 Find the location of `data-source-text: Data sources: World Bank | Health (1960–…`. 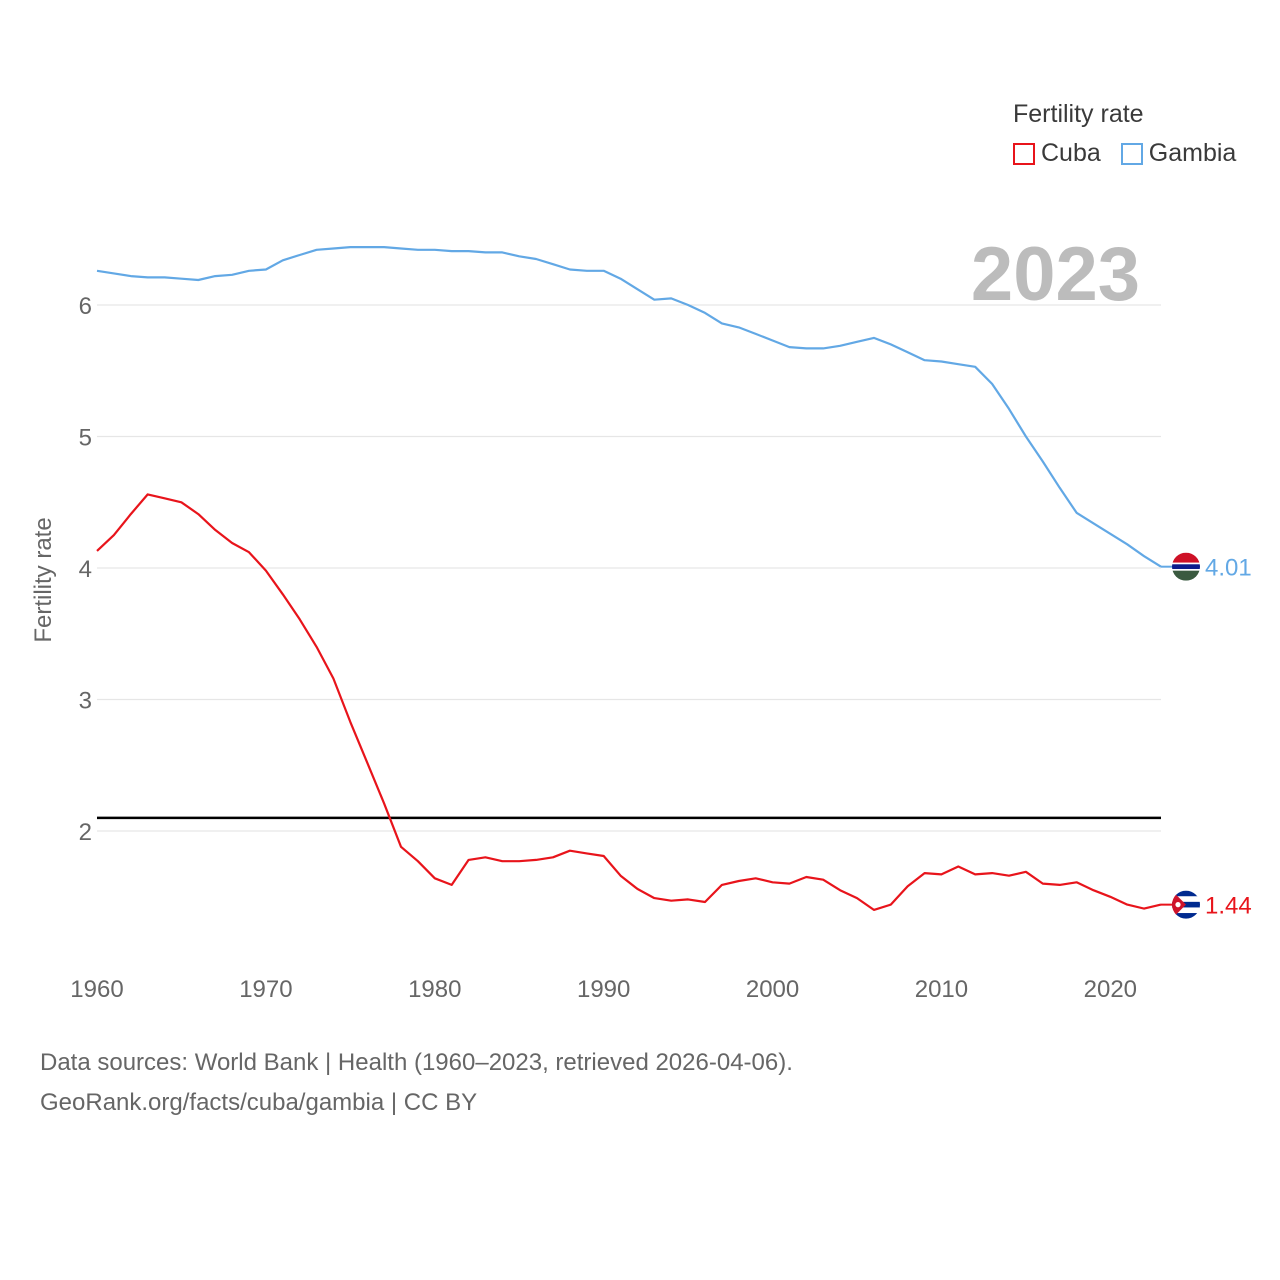

data-source-text: Data sources: World Bank | Health (1960–… is located at coordinates (416, 1062).